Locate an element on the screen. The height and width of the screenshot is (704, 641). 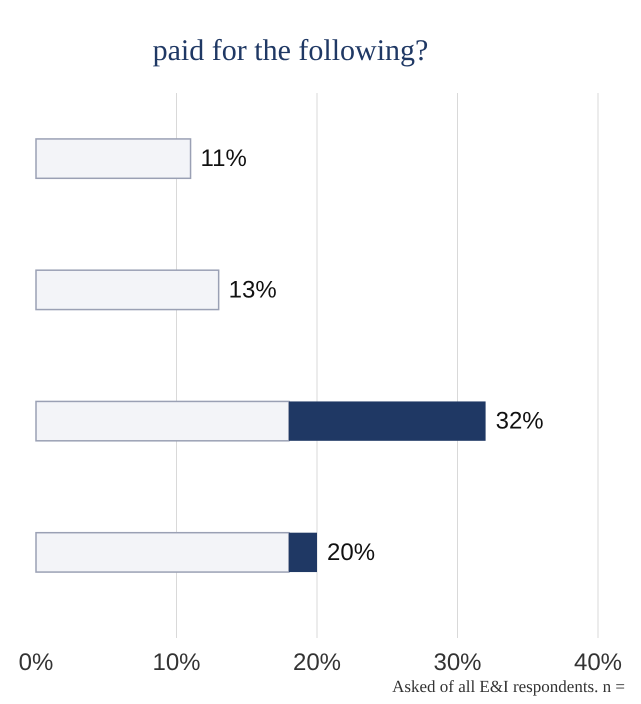
x-tick-label: 10% is located at coordinates (176, 662).